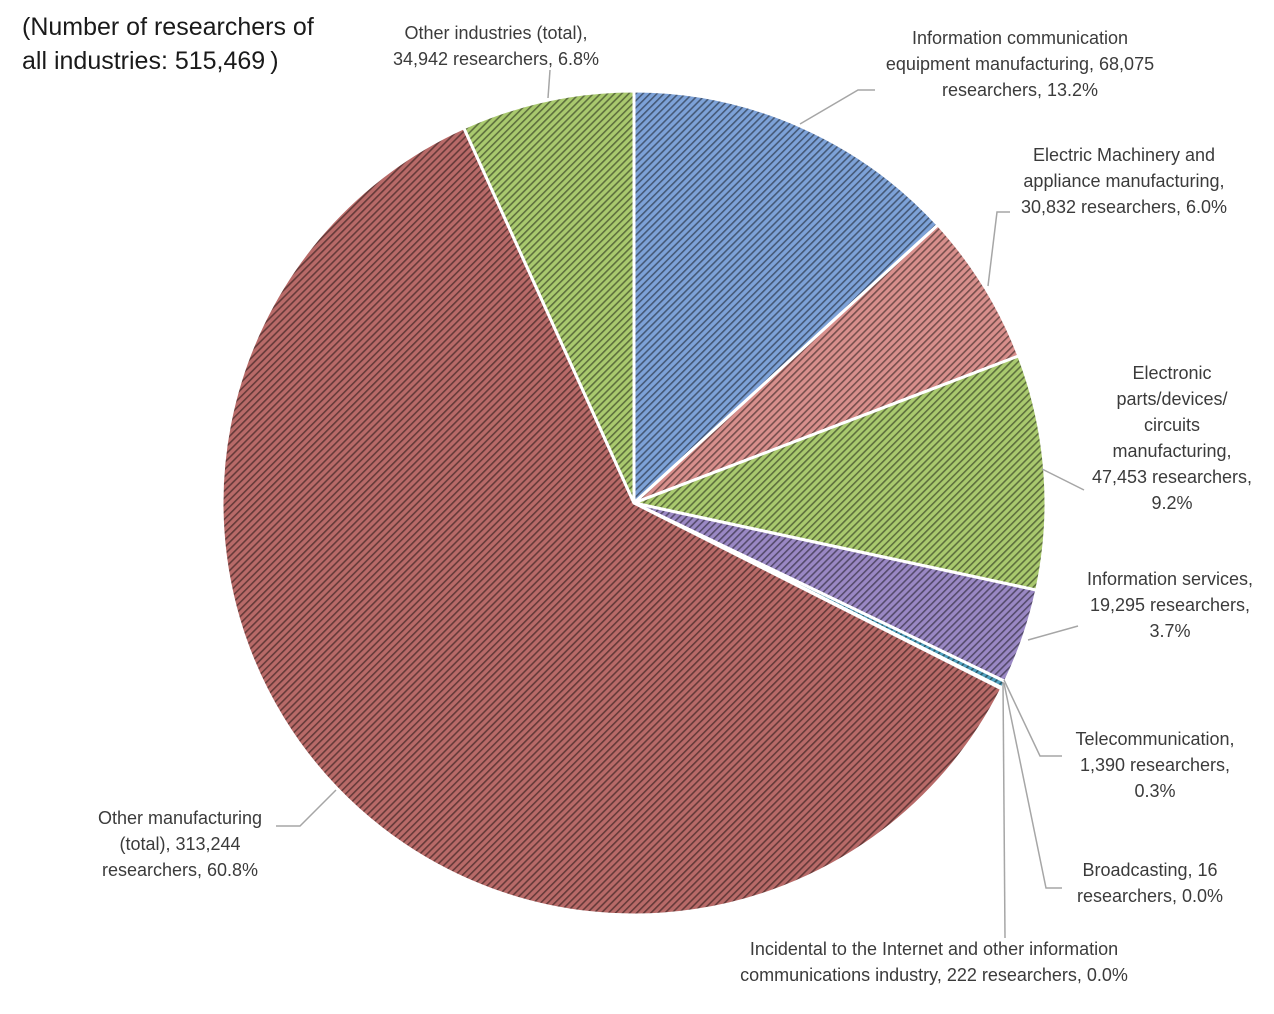 Image resolution: width=1274 pixels, height=1014 pixels. I want to click on slice-label-line: Information communication, so click(1020, 38).